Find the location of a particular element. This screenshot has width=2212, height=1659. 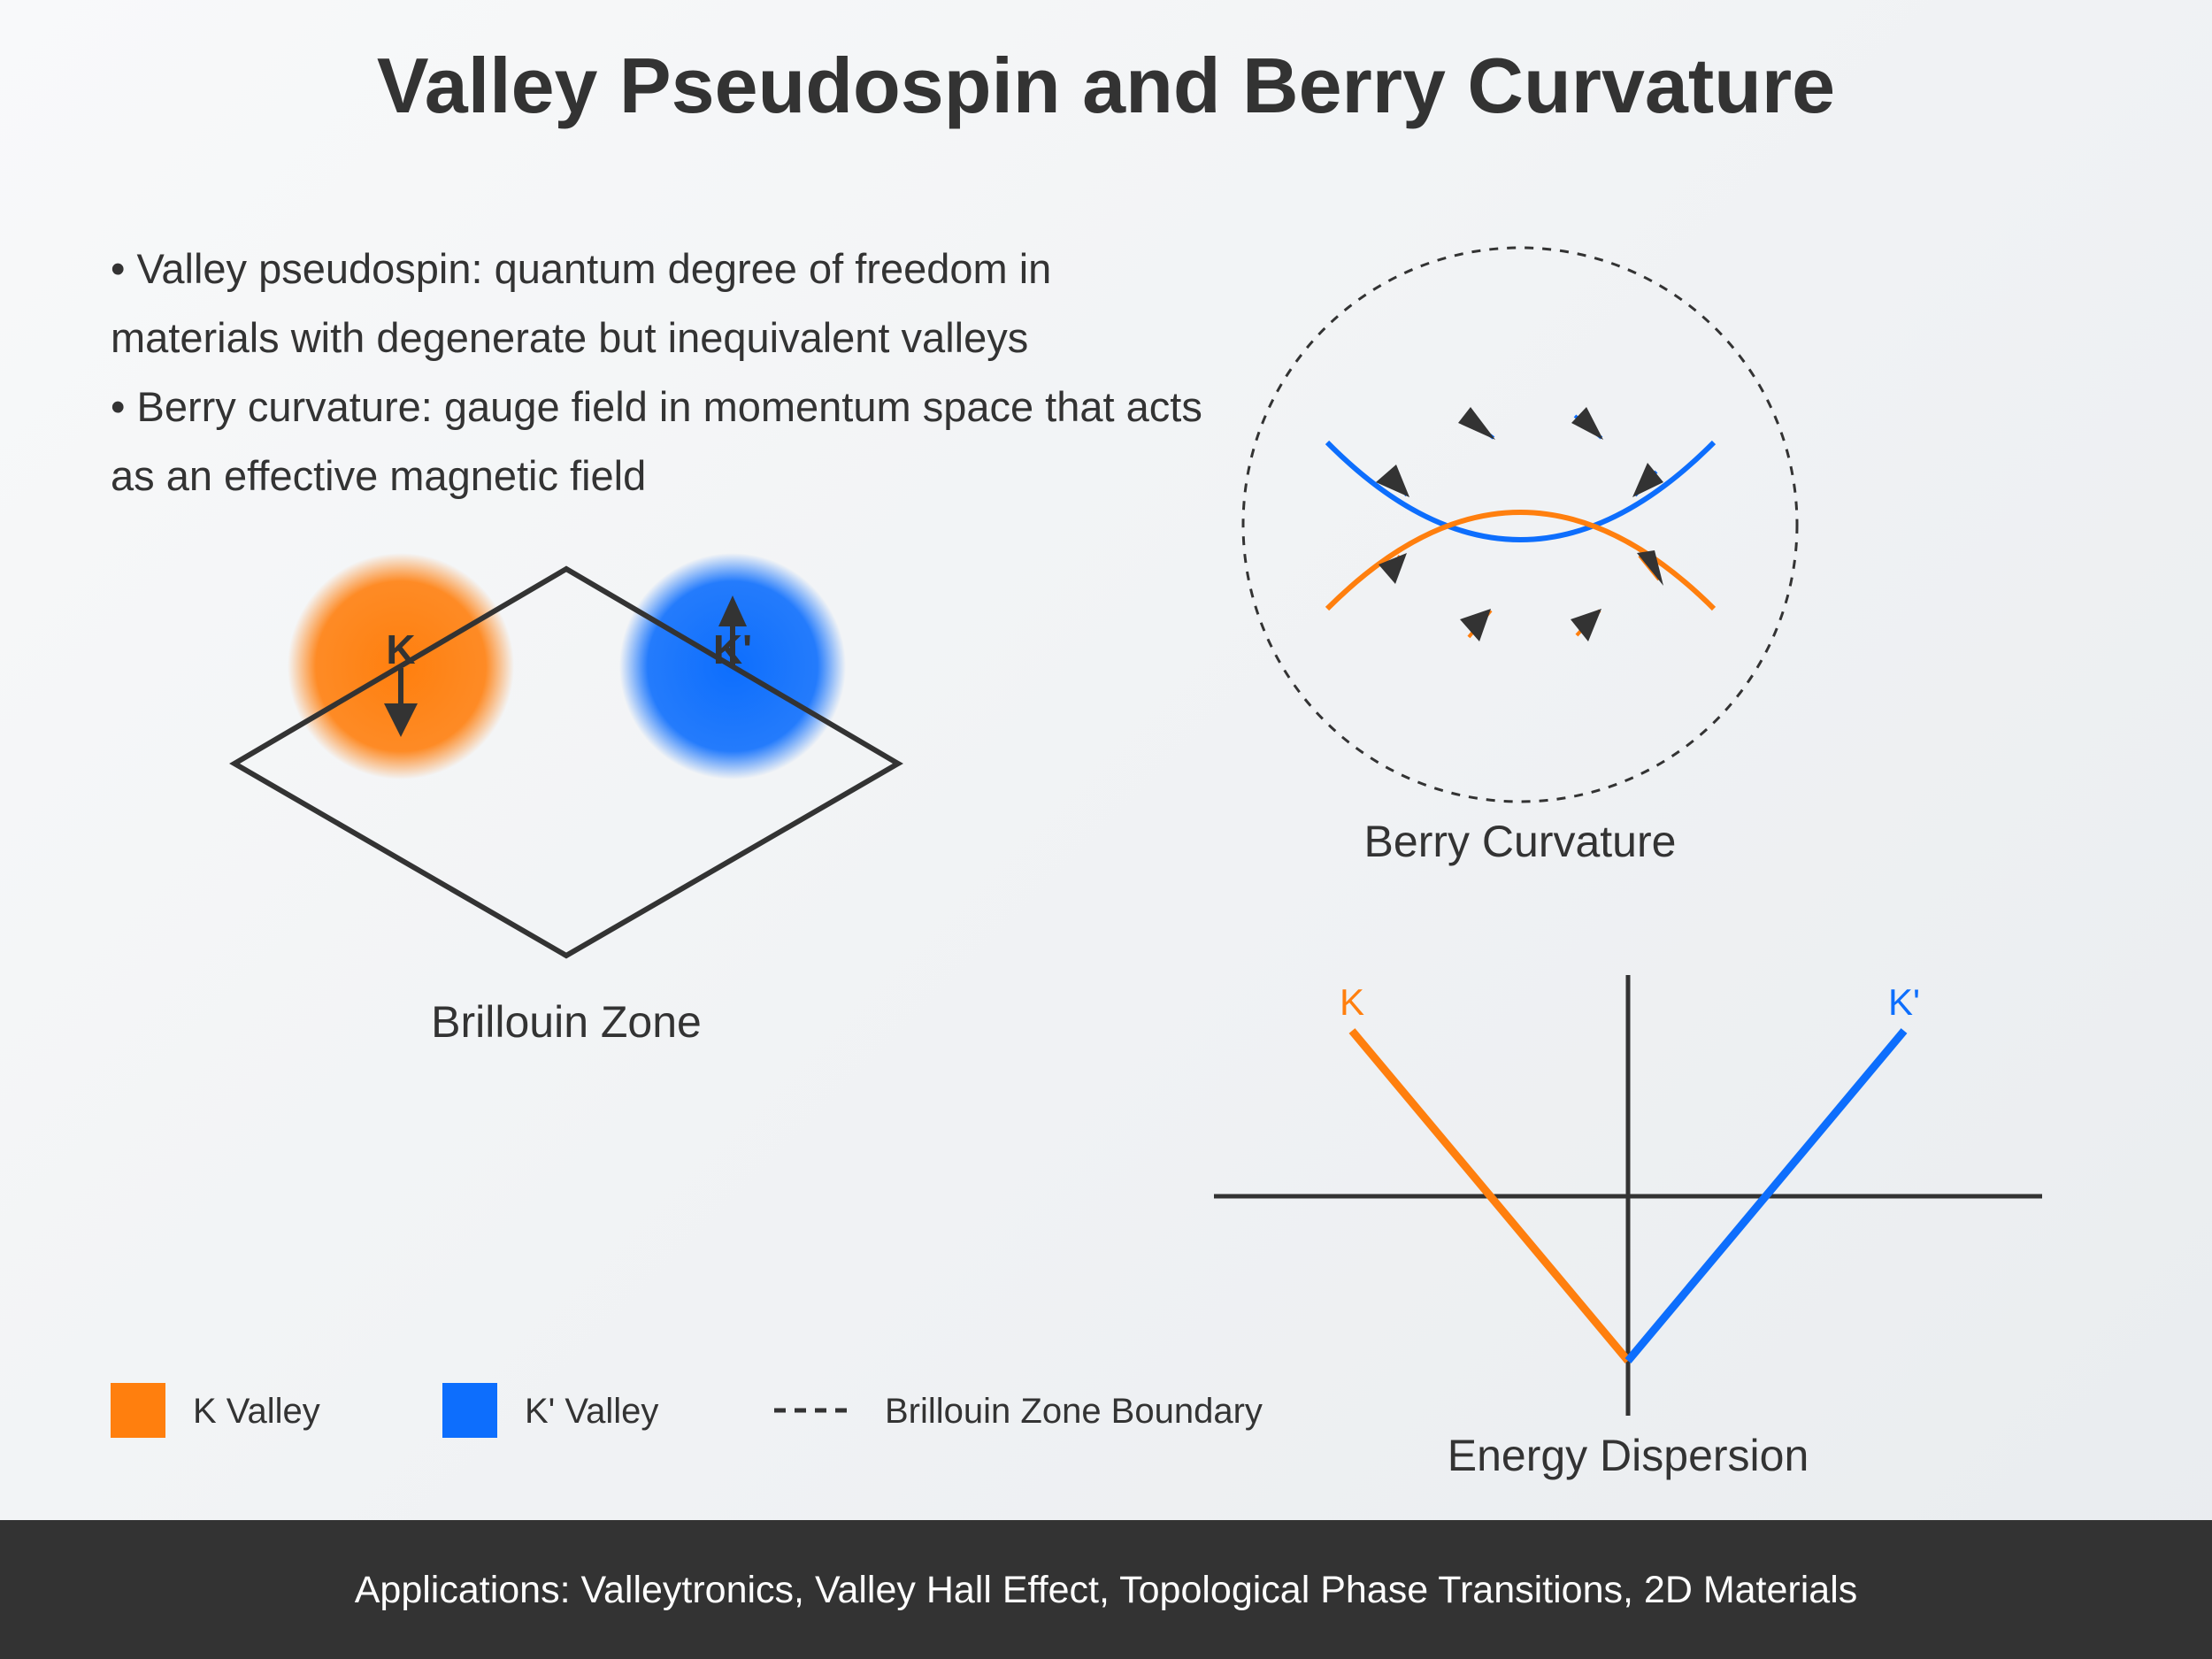

arrow-down-icon is located at coordinates (401, 703).